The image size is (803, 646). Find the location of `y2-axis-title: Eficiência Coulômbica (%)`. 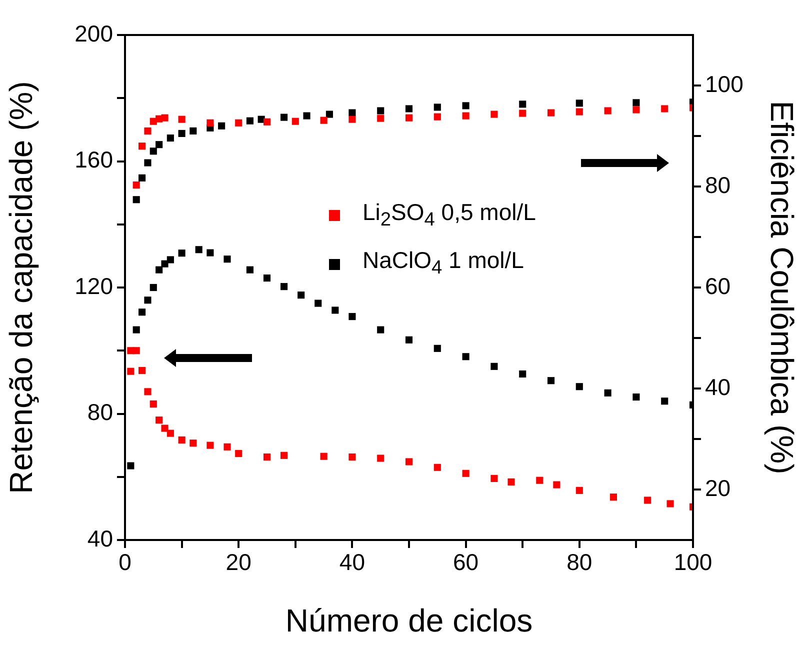

y2-axis-title: Eficiência Coulômbica (%) is located at coordinates (782, 287).